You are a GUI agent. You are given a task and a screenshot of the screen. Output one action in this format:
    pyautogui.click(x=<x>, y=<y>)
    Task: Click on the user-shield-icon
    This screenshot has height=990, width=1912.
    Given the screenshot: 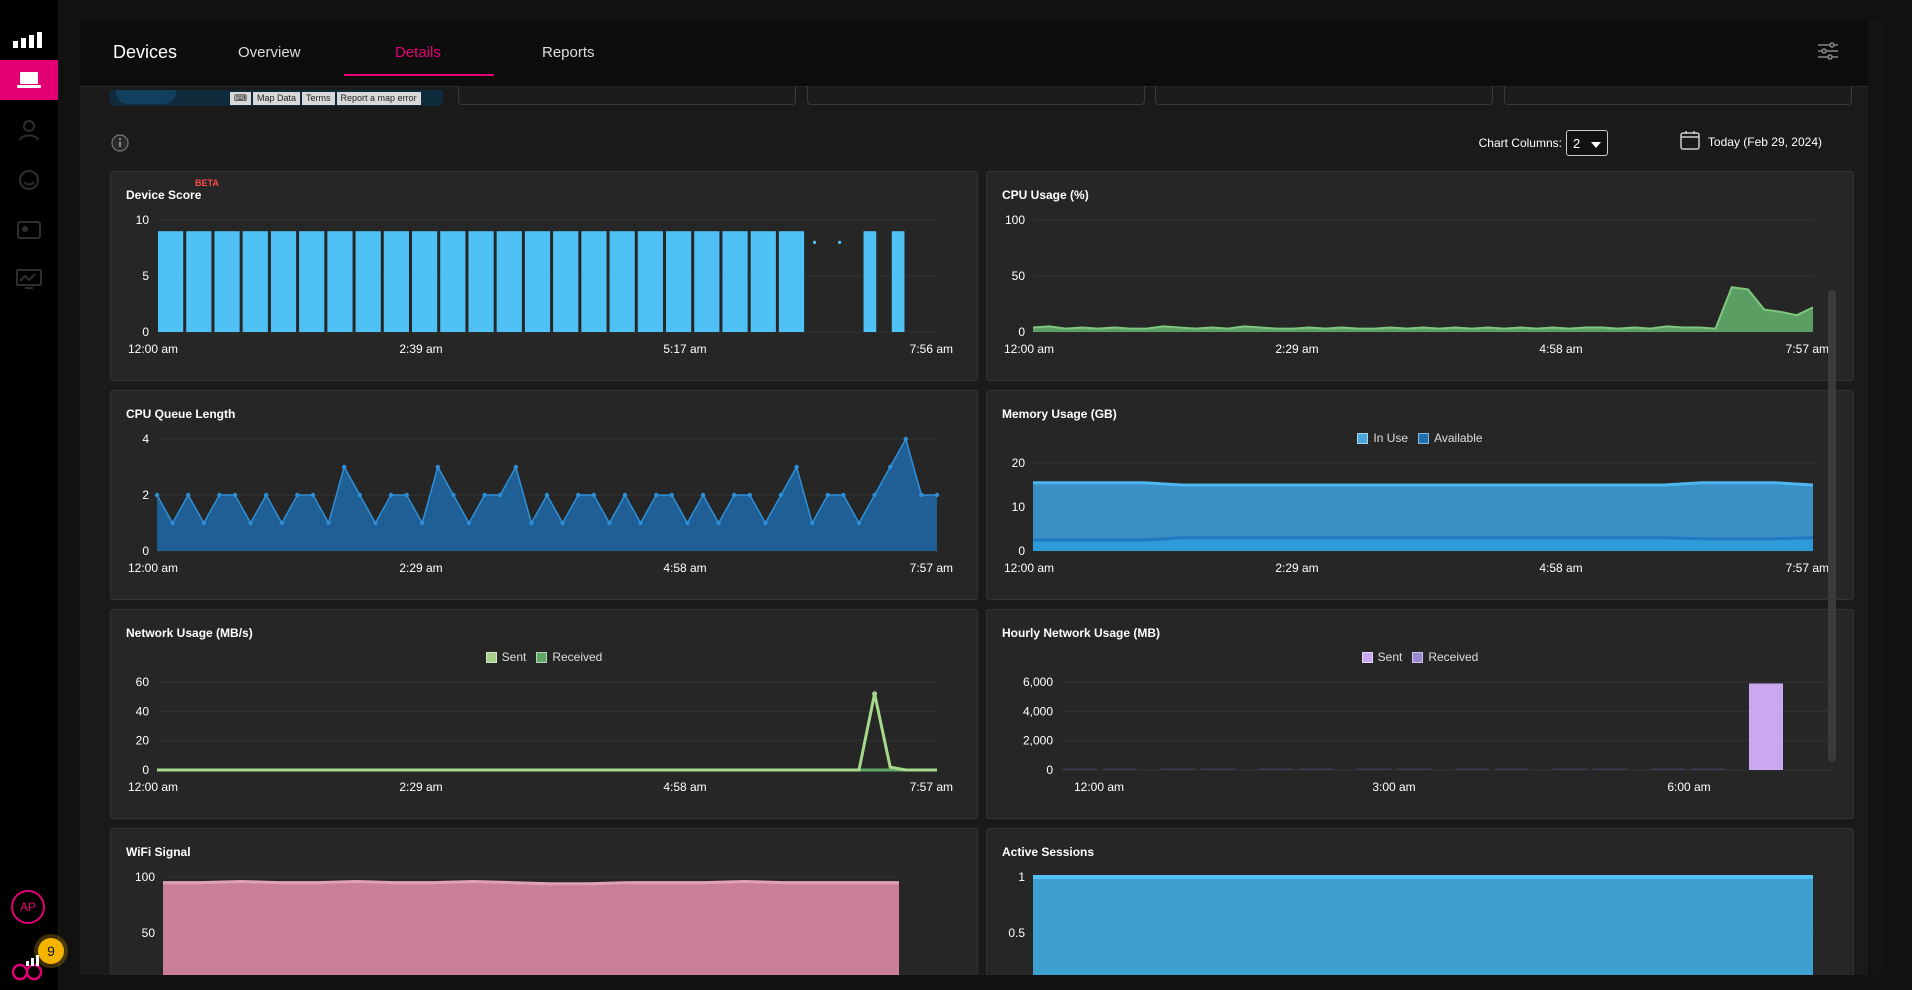 What is the action you would take?
    pyautogui.click(x=29, y=130)
    